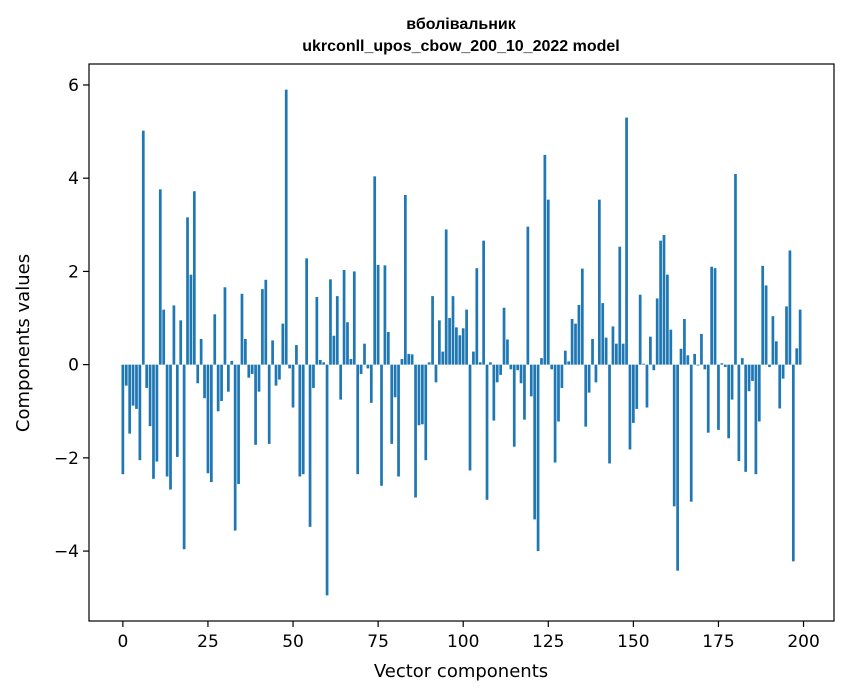 Image resolution: width=847 pixels, height=696 pixels. I want to click on chart-subtitle: ukrconll_upos_cbow_200_10_2022 model, so click(460, 46).